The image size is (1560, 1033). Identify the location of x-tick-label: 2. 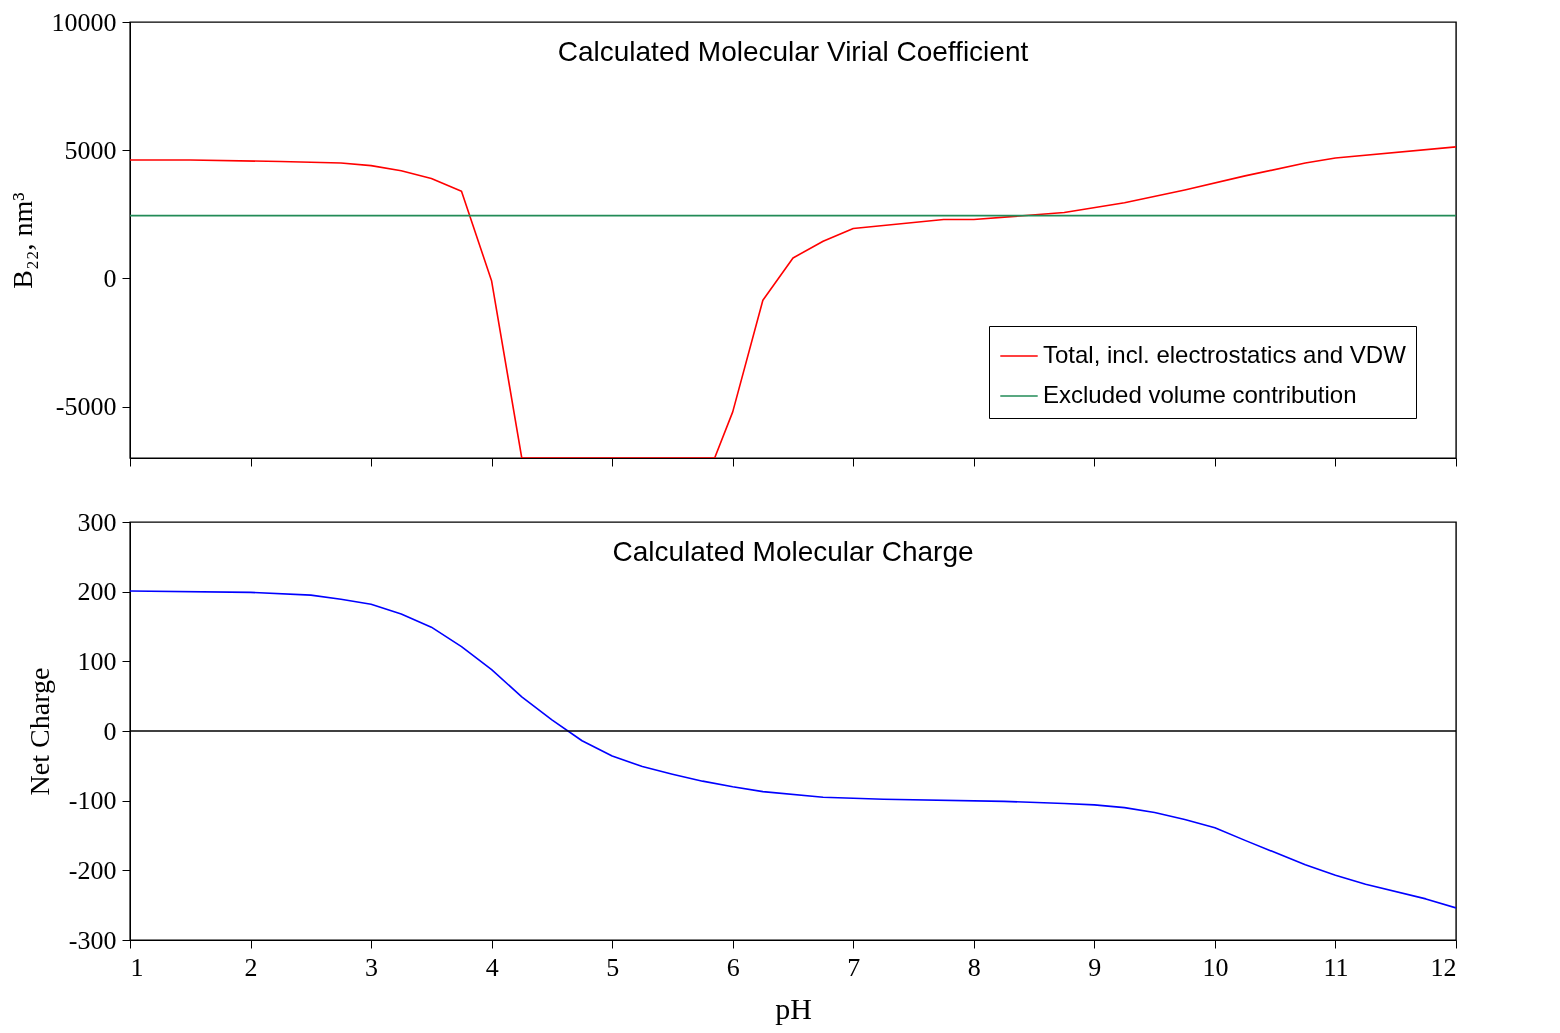
(251, 967).